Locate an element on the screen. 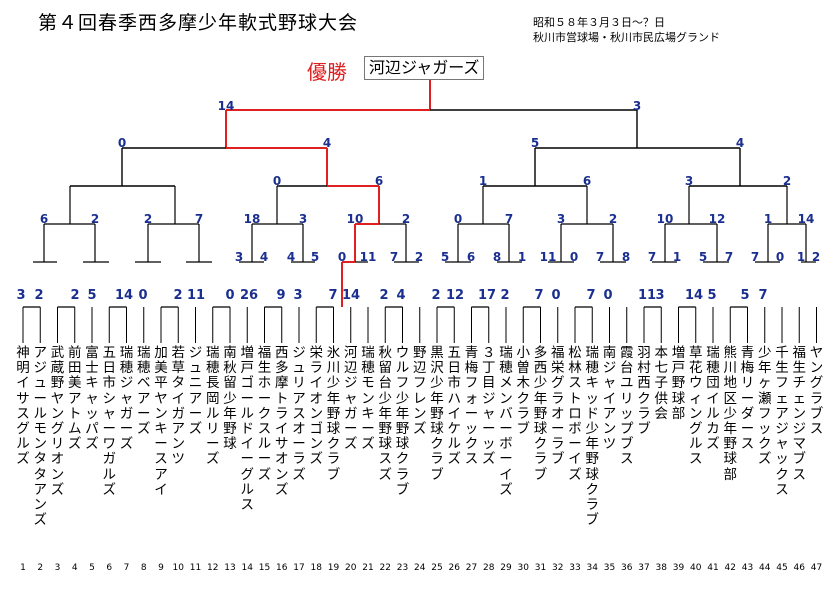 Image resolution: width=838 pixels, height=590 pixels. team-name: 五日市シャーワガルズ is located at coordinates (109, 421).